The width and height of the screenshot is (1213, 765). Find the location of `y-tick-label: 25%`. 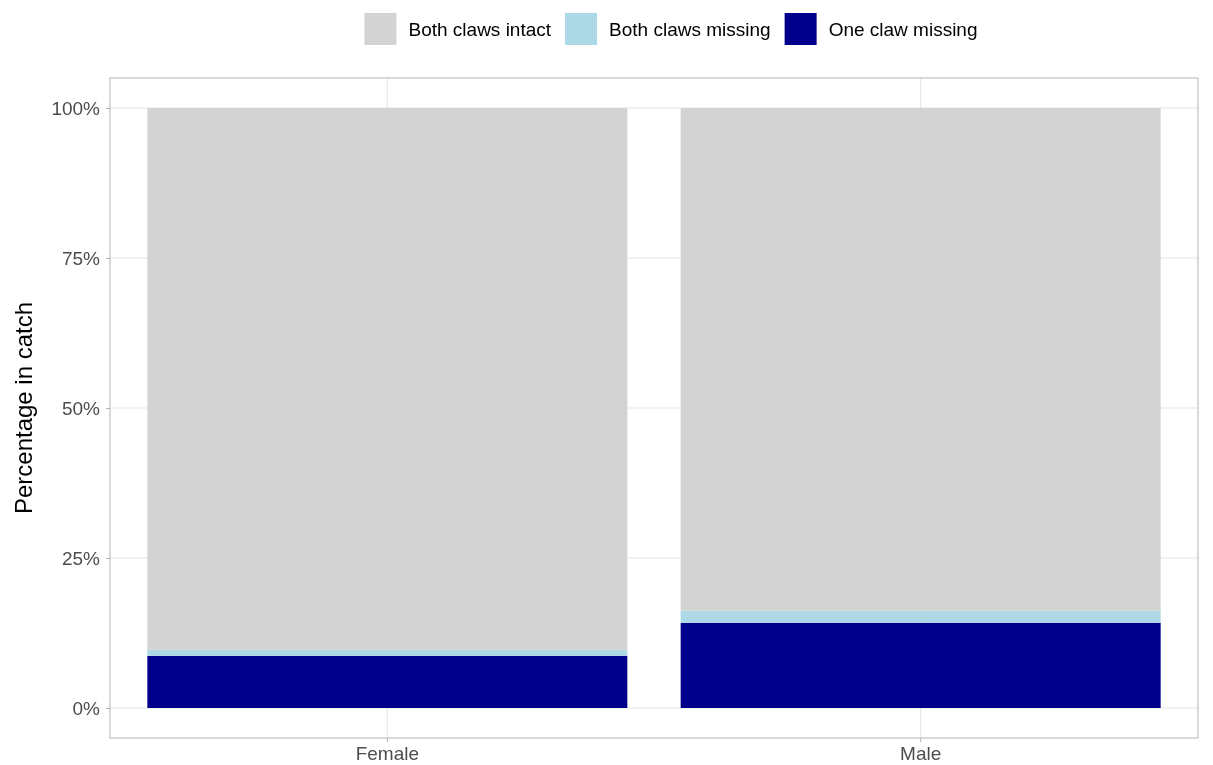

y-tick-label: 25% is located at coordinates (81, 558).